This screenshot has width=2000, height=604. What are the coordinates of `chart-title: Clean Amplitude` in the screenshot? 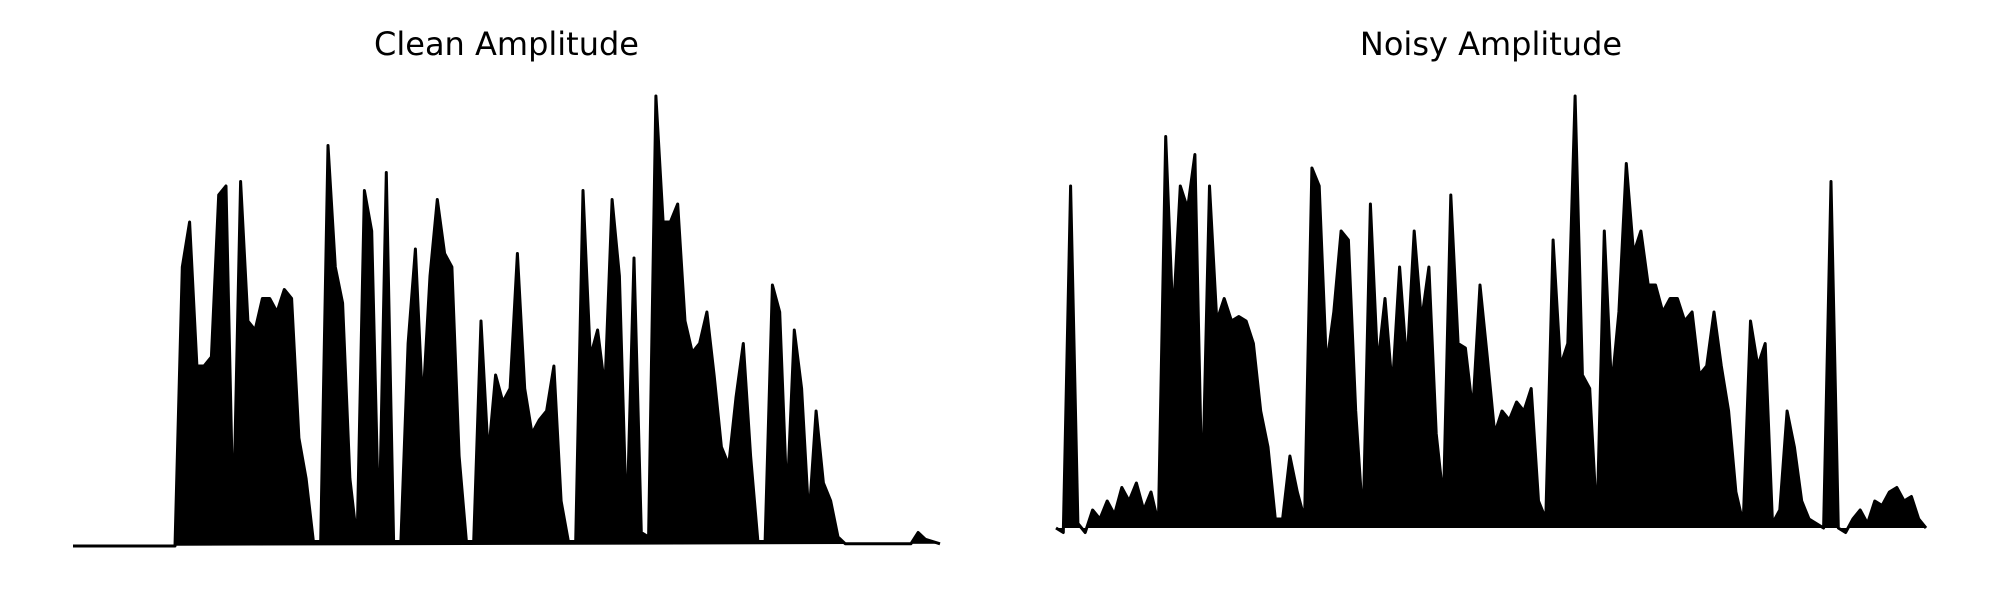 It's located at (506, 44).